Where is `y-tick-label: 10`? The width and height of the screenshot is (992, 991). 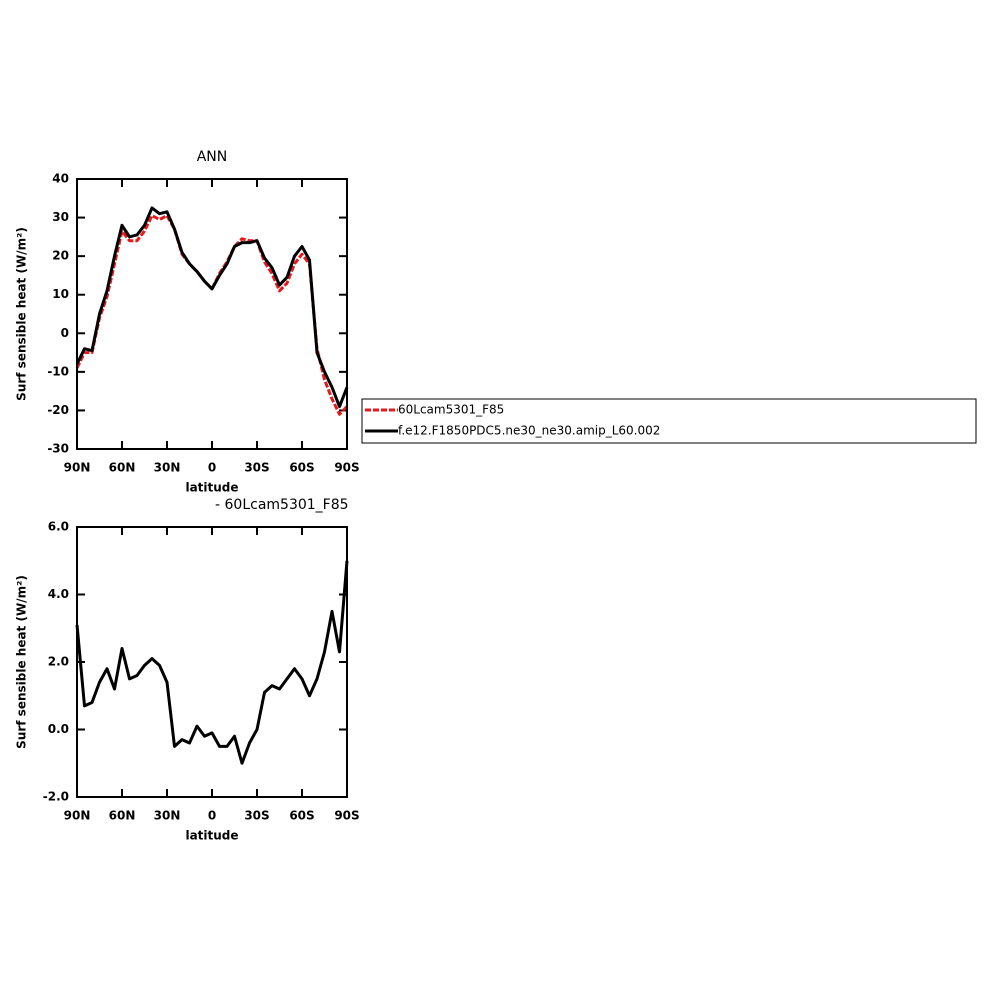 y-tick-label: 10 is located at coordinates (60, 294).